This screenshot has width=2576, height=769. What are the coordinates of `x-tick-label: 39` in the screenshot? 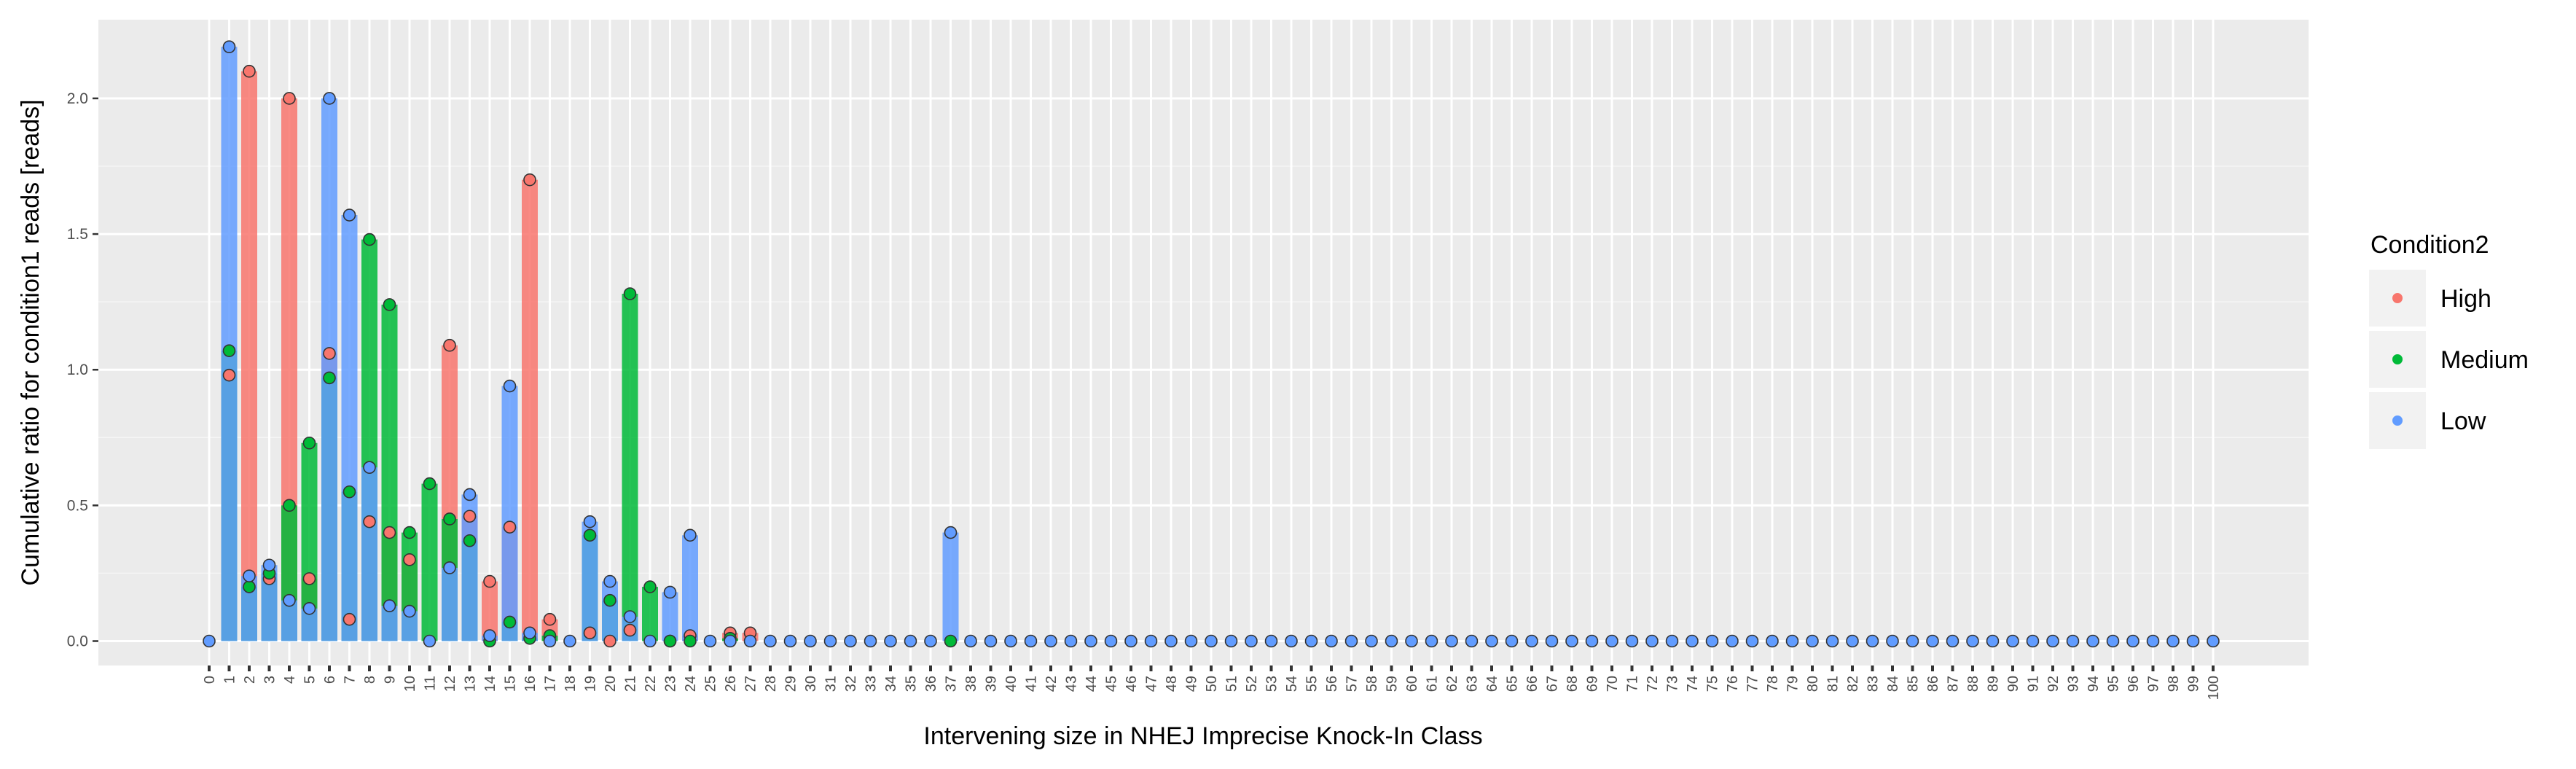 It's located at (992, 684).